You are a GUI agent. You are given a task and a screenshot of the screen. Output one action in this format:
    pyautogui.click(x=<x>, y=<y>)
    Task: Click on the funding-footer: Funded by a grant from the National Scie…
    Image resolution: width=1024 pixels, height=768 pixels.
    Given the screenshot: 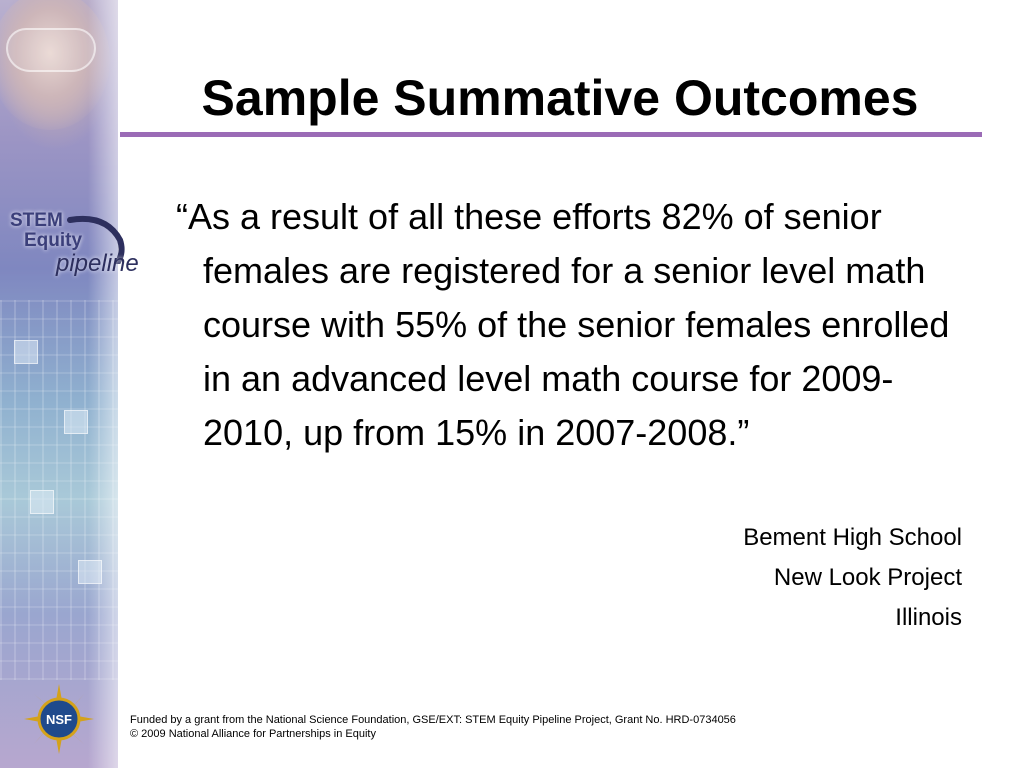 What is the action you would take?
    pyautogui.click(x=433, y=727)
    